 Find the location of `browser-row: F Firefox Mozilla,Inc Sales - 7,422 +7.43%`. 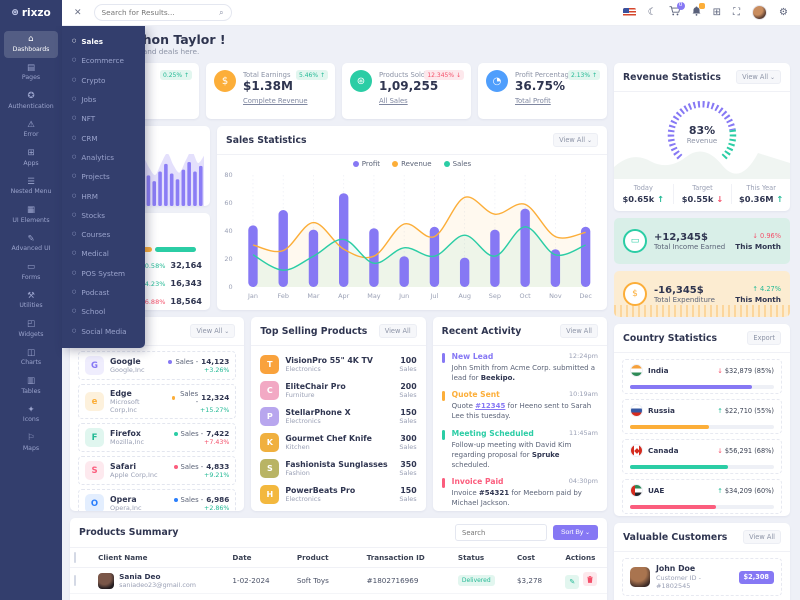

browser-row: F Firefox Mozilla,Inc Sales - 7,422 +7.43% is located at coordinates (157, 437).